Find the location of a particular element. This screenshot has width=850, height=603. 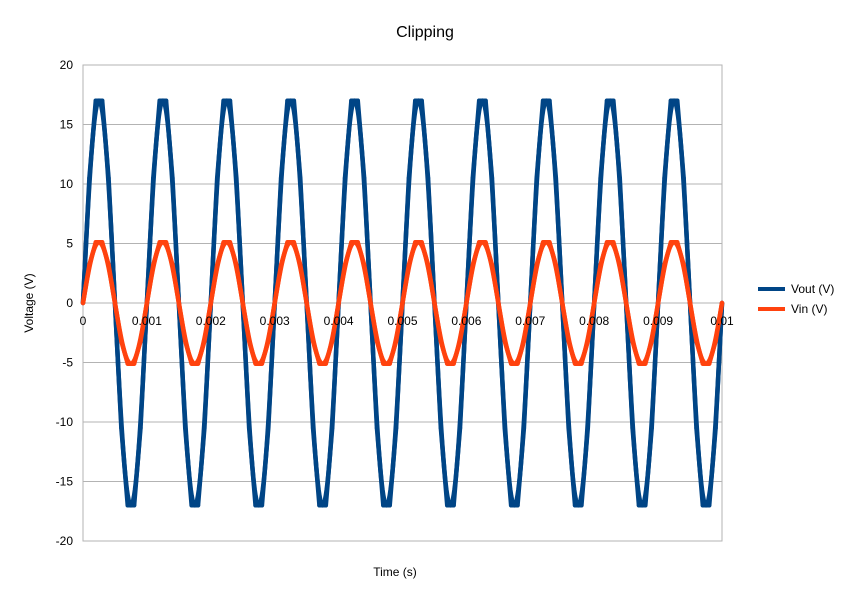

x-tick-label: 0.003 is located at coordinates (275, 321).